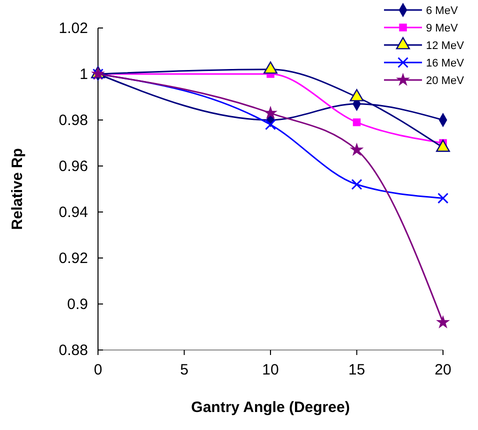  What do you see at coordinates (445, 81) in the screenshot?
I see `legend-label: 20 MeV` at bounding box center [445, 81].